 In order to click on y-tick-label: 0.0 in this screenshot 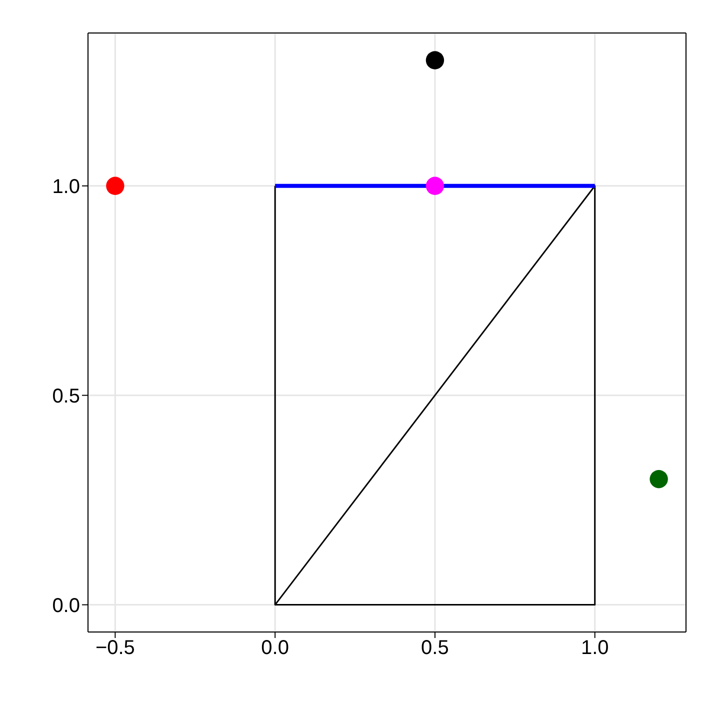, I will do `click(66, 605)`.